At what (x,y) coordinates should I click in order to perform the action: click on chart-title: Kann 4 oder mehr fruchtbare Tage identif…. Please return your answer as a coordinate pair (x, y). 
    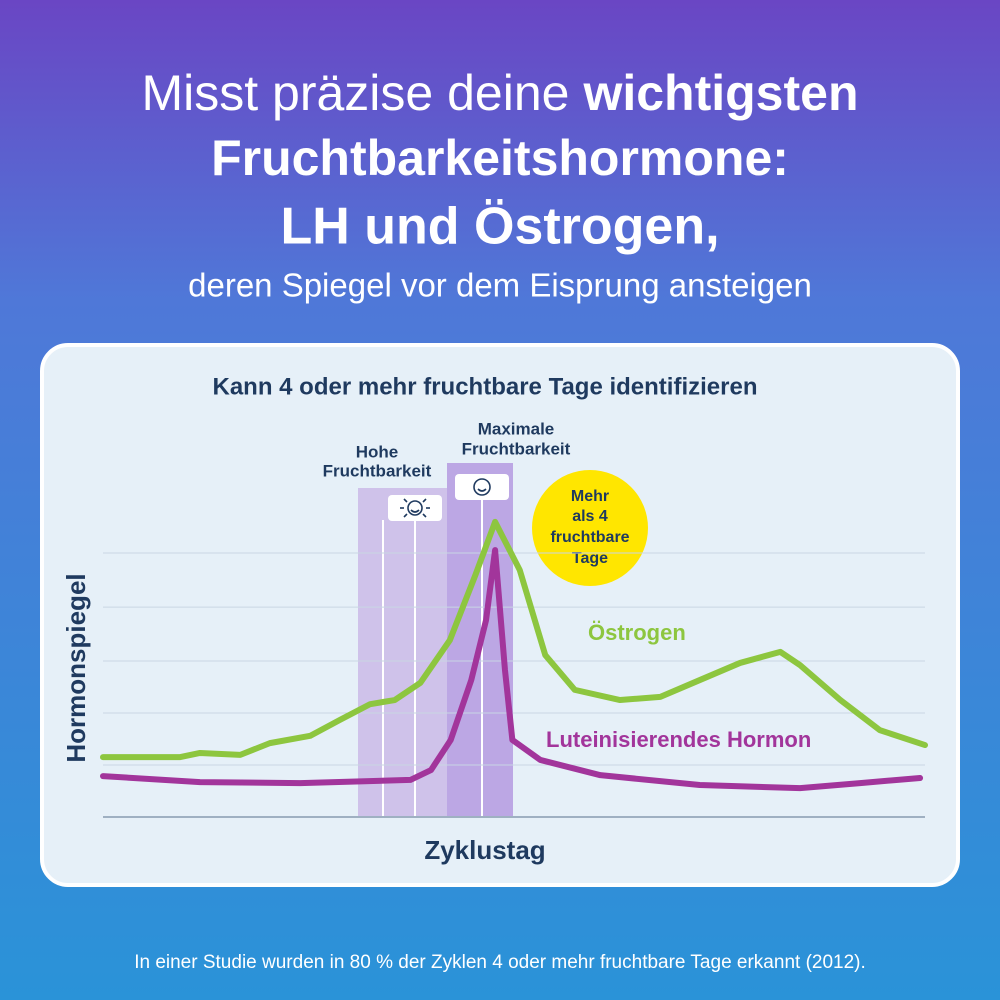
    Looking at the image, I should click on (485, 386).